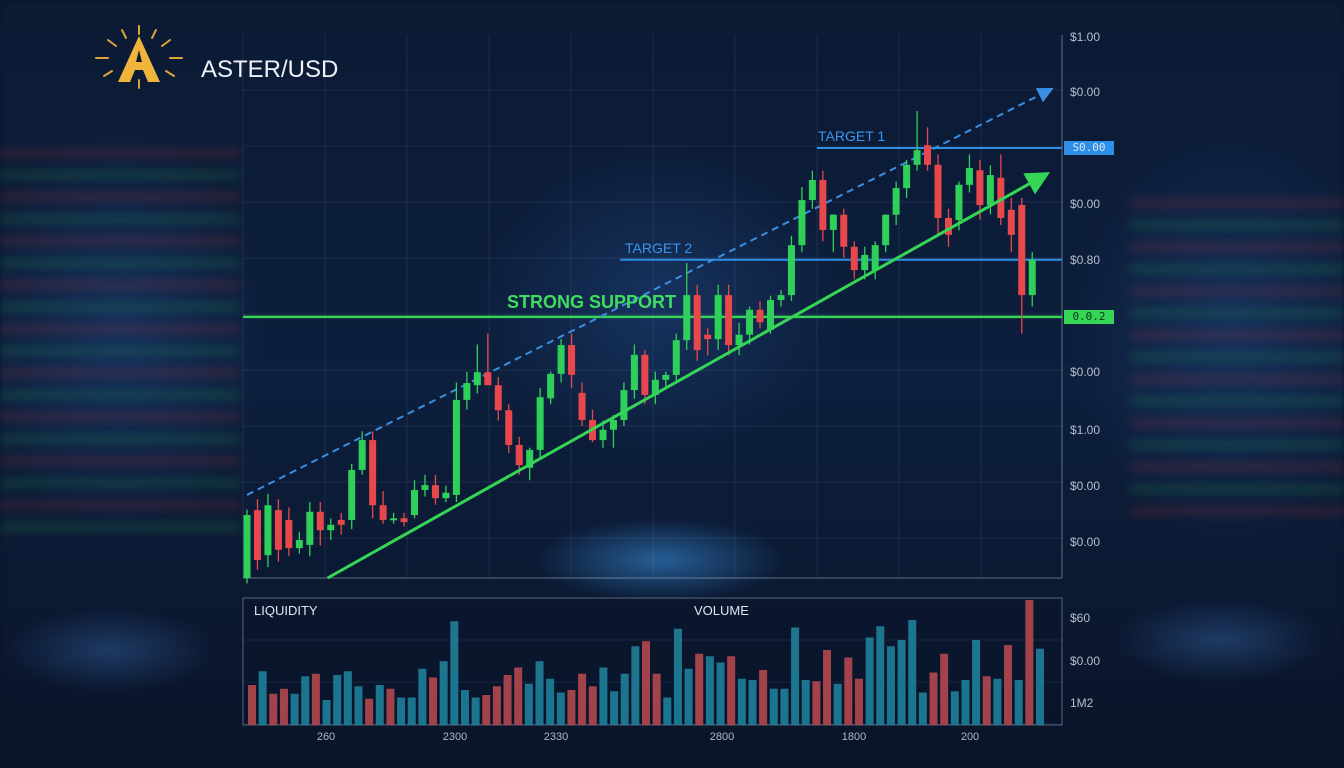 This screenshot has width=1344, height=768. I want to click on x-tick-label: 2800, so click(722, 737).